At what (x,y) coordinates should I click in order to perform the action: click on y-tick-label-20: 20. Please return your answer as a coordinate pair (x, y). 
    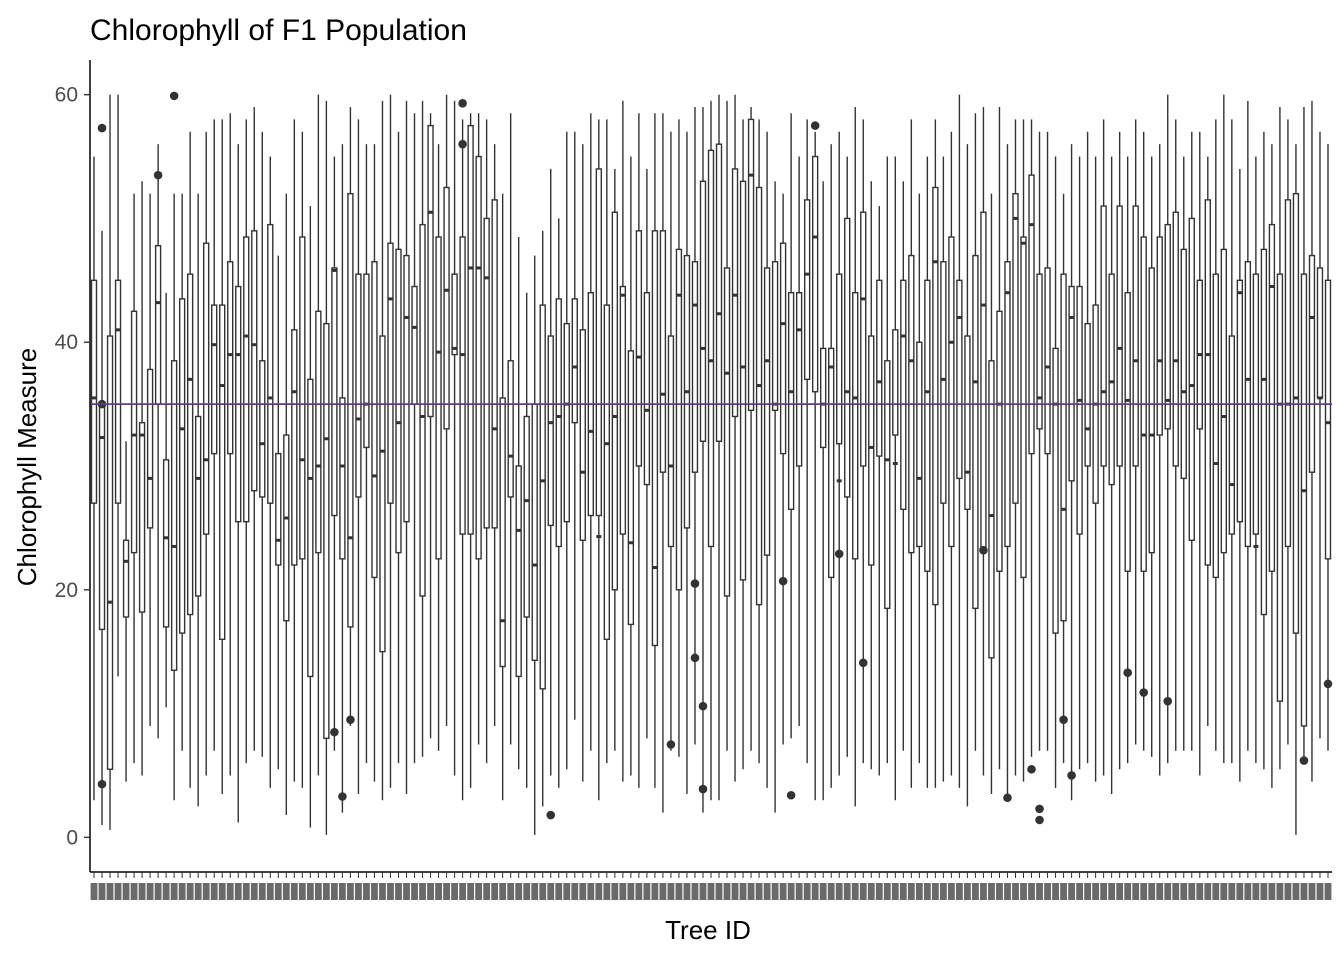
    Looking at the image, I should click on (66, 590).